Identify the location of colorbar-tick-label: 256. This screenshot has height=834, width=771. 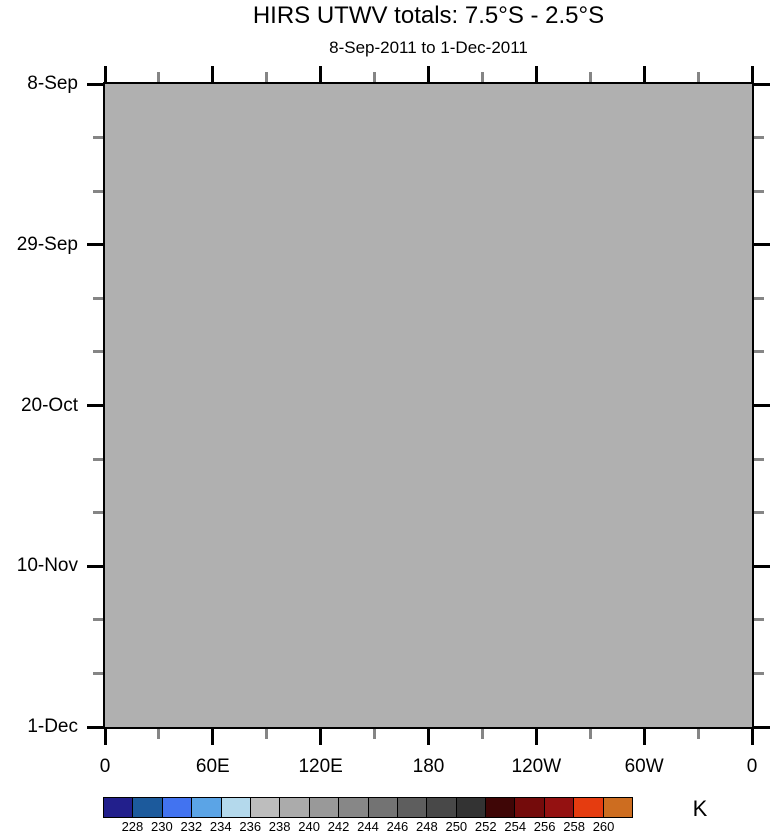
(544, 826).